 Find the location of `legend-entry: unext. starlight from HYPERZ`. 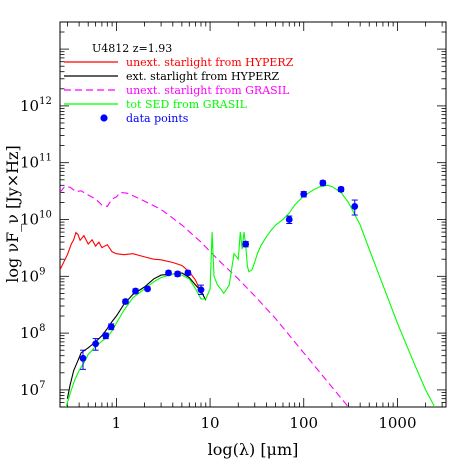

legend-entry: unext. starlight from HYPERZ is located at coordinates (179, 62).